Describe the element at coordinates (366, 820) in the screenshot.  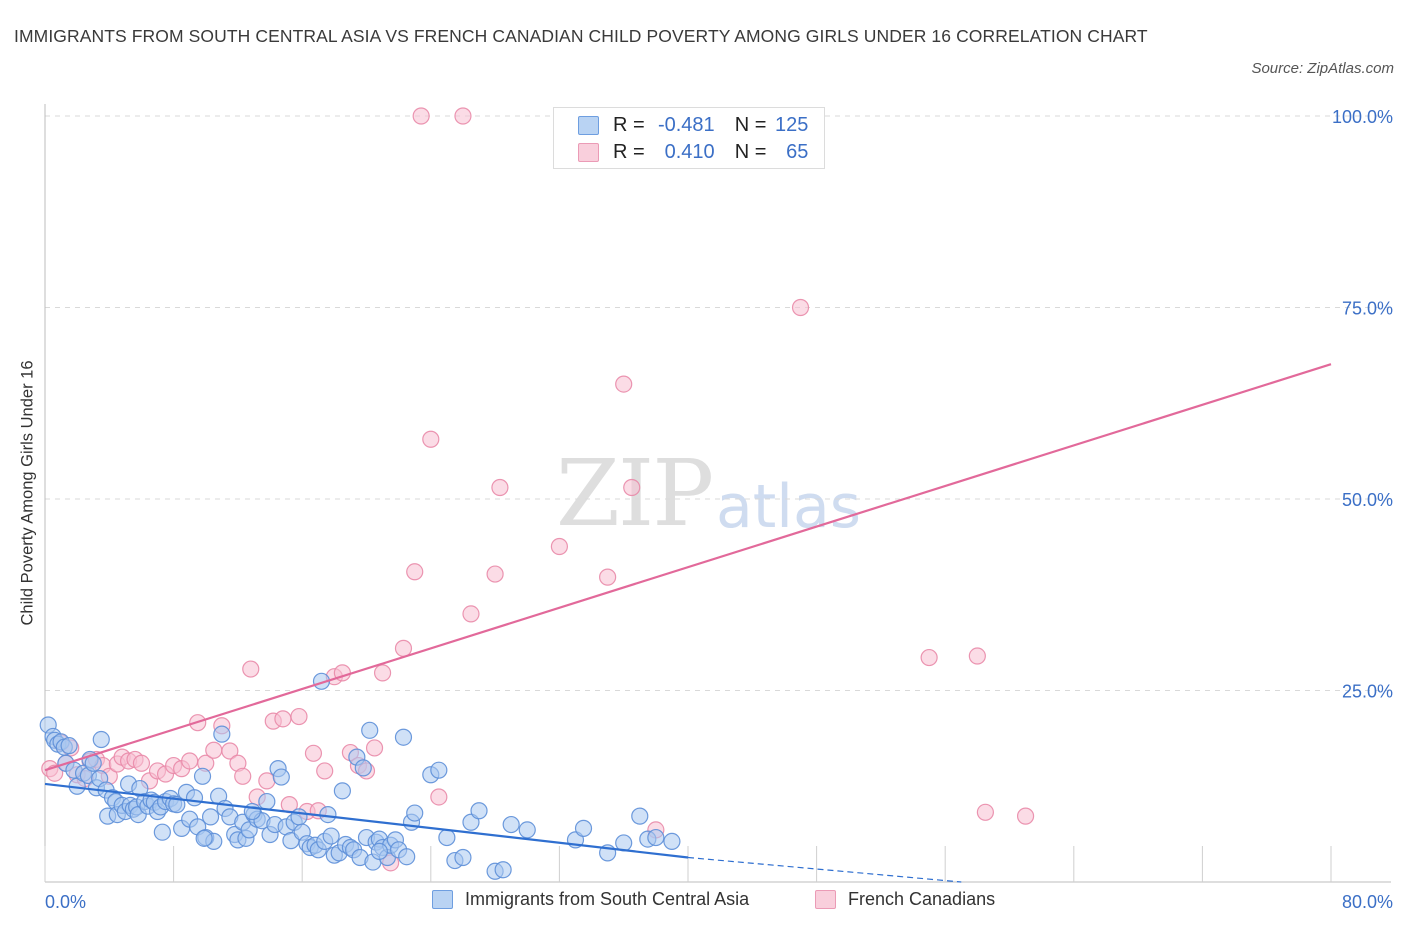
I see `immigrant-trend-line` at that location.